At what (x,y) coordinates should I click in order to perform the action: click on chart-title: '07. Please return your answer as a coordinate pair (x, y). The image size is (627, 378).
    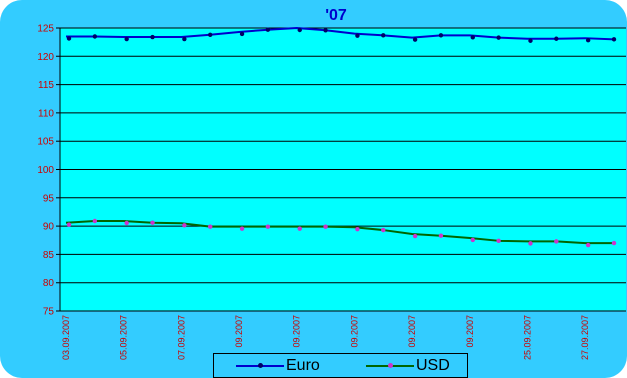
    Looking at the image, I should click on (336, 15).